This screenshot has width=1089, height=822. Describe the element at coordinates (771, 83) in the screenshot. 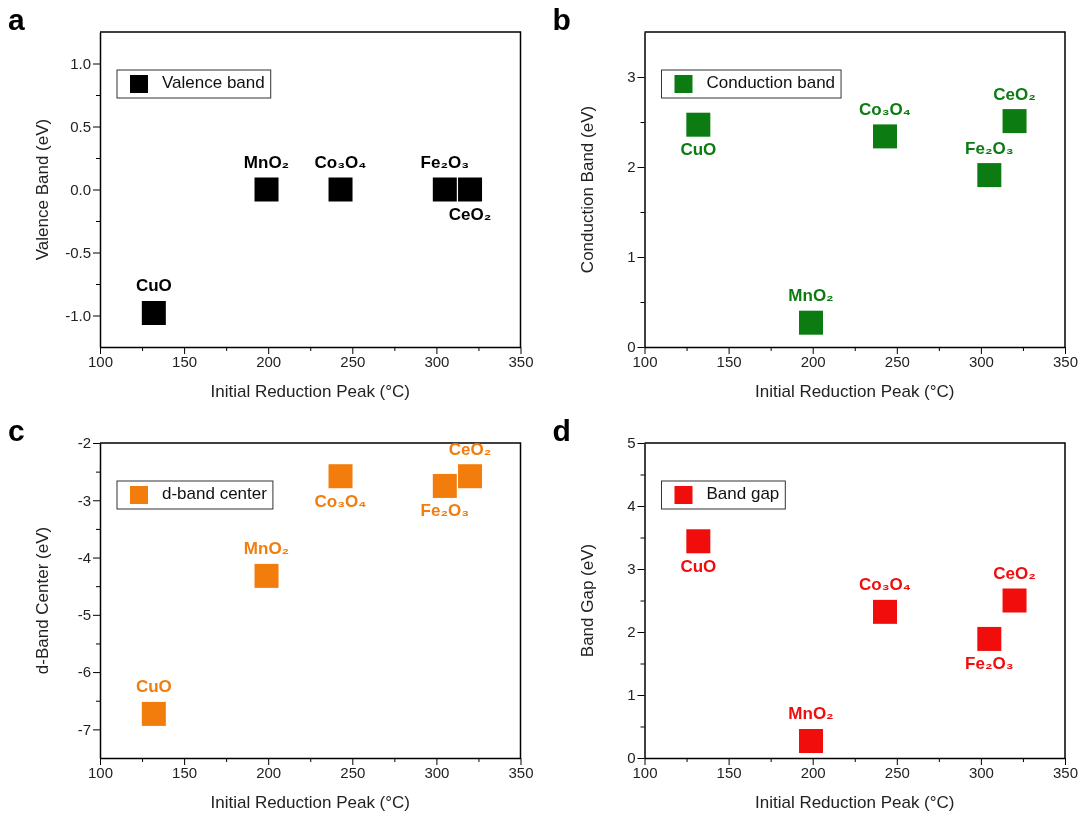

I see `legend-label: Conduction band` at that location.